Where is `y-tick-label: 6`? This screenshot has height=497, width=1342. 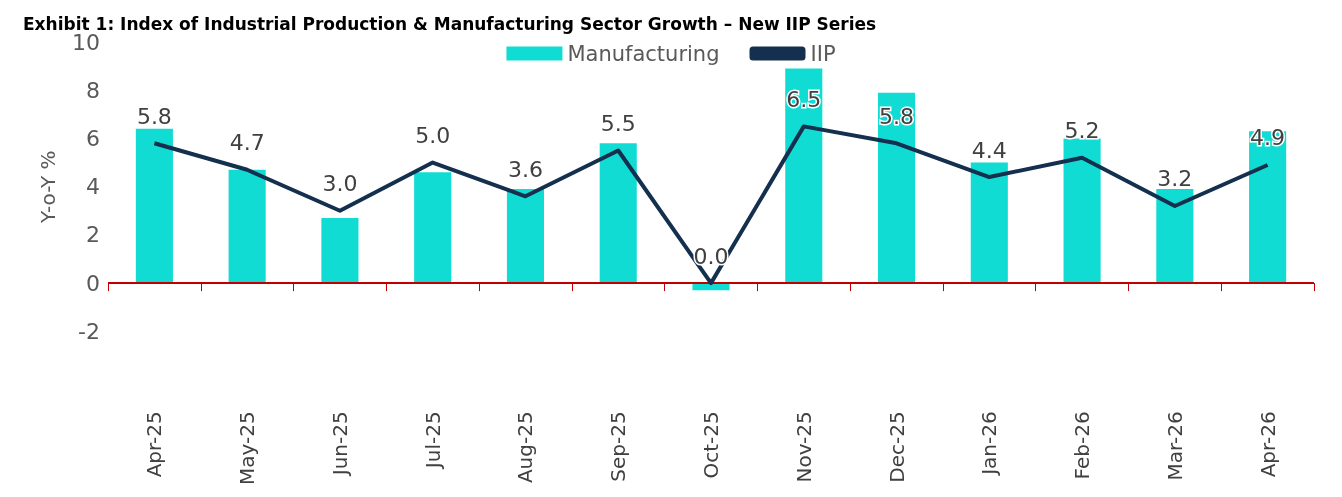
y-tick-label: 6 is located at coordinates (93, 138).